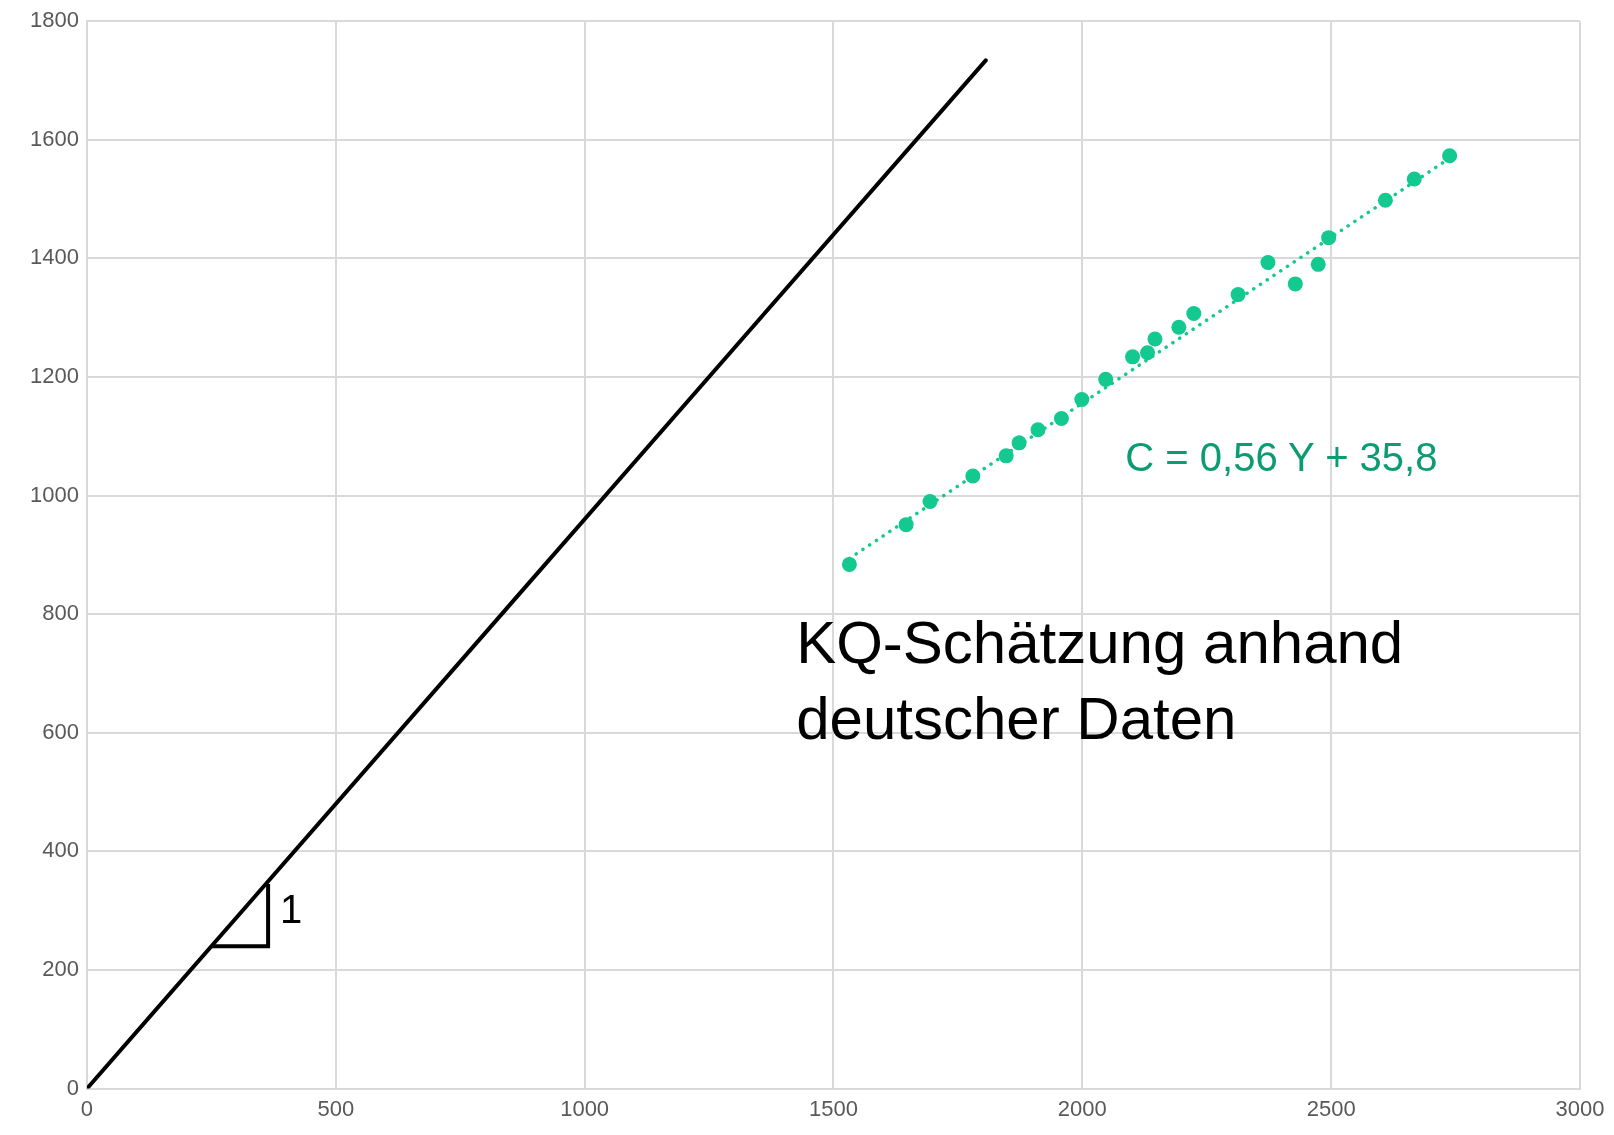  I want to click on x-tick-label: 2500, so click(1331, 1108).